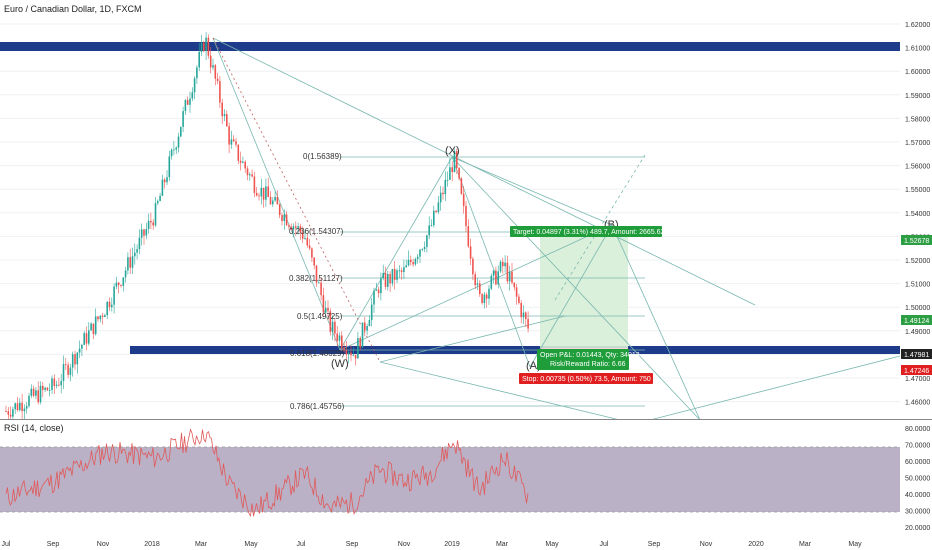 The image size is (932, 550). Describe the element at coordinates (301, 544) in the screenshot. I see `time-axis-label: Jul` at that location.